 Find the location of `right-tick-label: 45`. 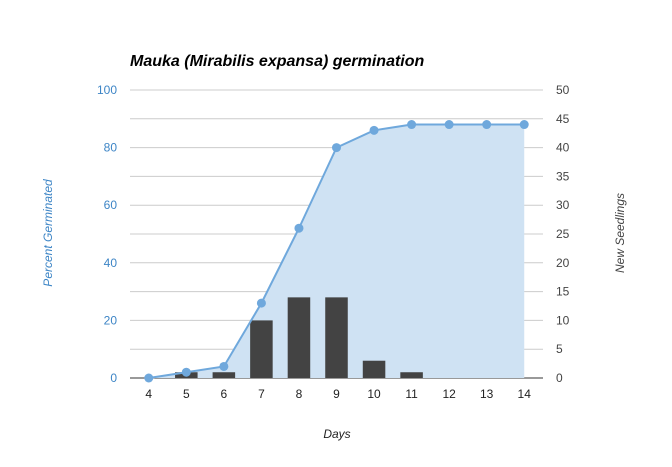

right-tick-label: 45 is located at coordinates (563, 119).